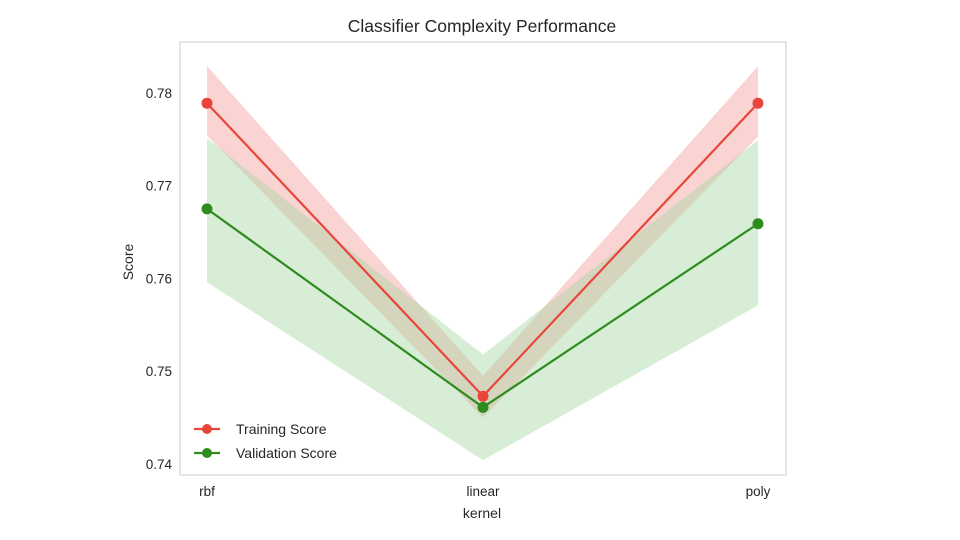 This screenshot has height=540, width=960. I want to click on data-point-training-rbf, so click(207, 103).